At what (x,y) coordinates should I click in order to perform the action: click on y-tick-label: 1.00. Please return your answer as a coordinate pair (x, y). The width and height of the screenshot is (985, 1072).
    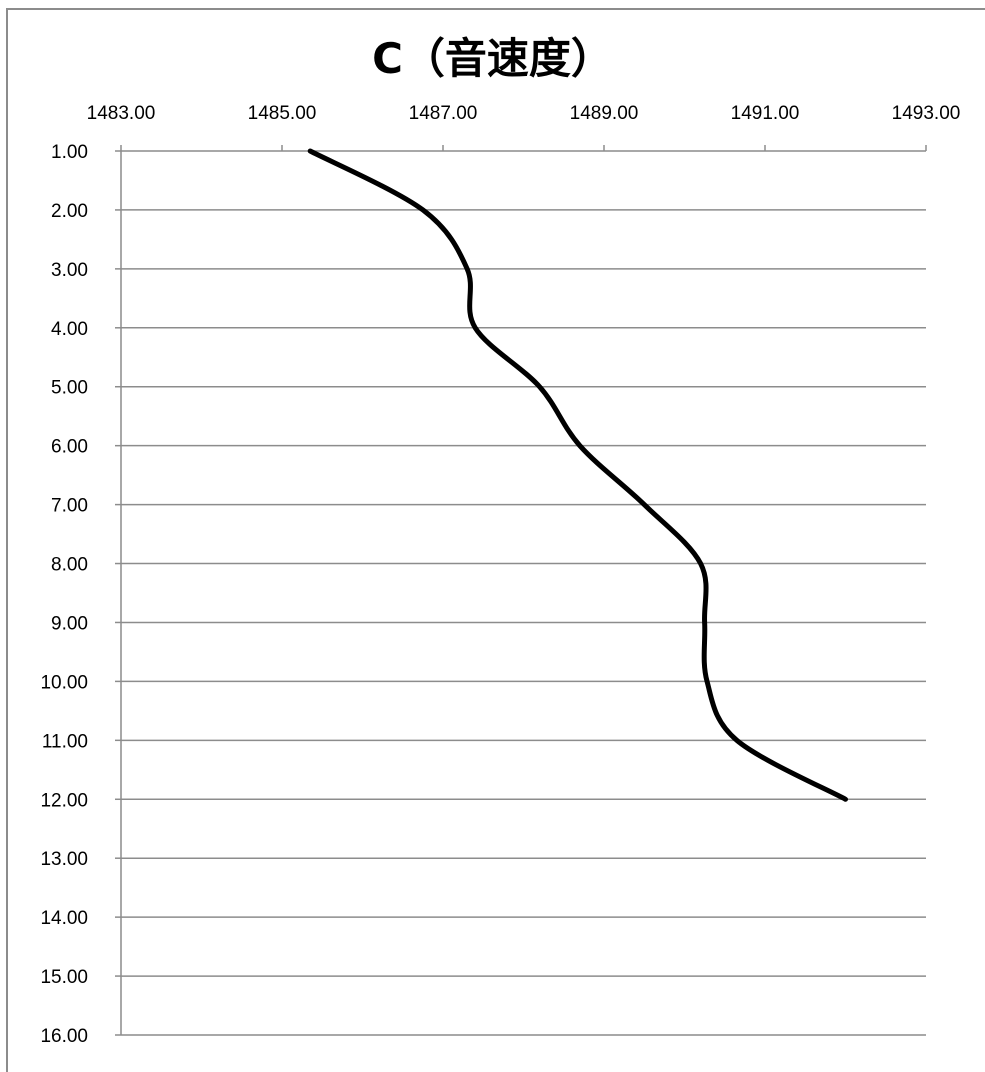
    Looking at the image, I should click on (69, 152).